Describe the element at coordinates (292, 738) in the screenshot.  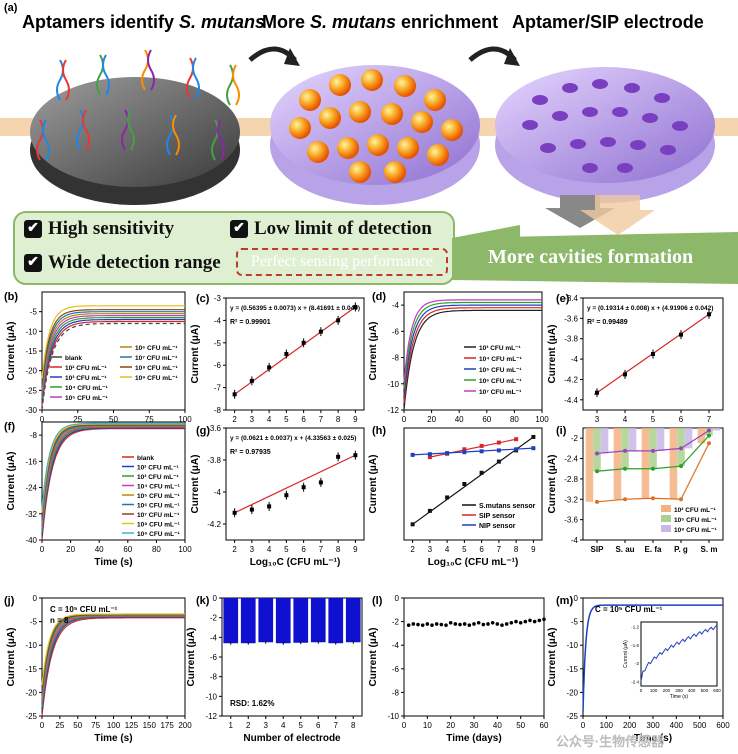
I see `x-axis-label: Number of electrode` at that location.